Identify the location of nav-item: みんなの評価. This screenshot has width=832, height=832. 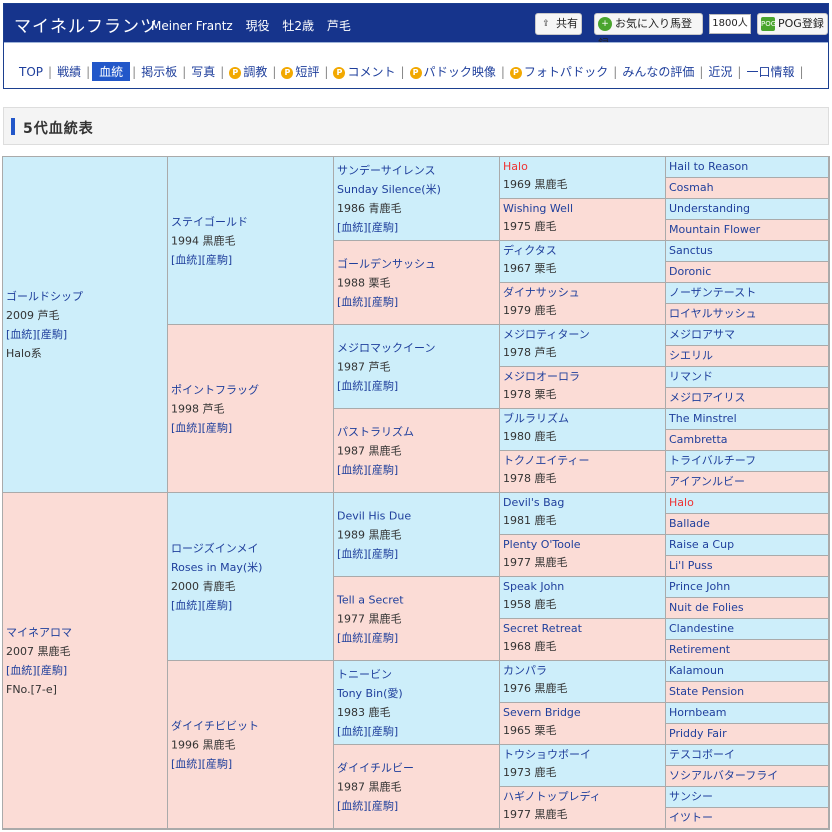
(658, 71).